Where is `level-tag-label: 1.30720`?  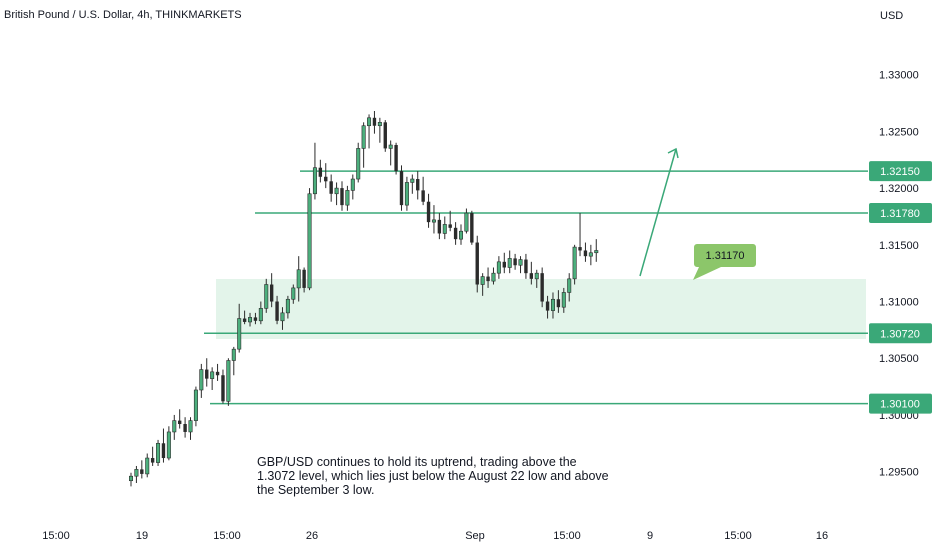
level-tag-label: 1.30720 is located at coordinates (900, 334).